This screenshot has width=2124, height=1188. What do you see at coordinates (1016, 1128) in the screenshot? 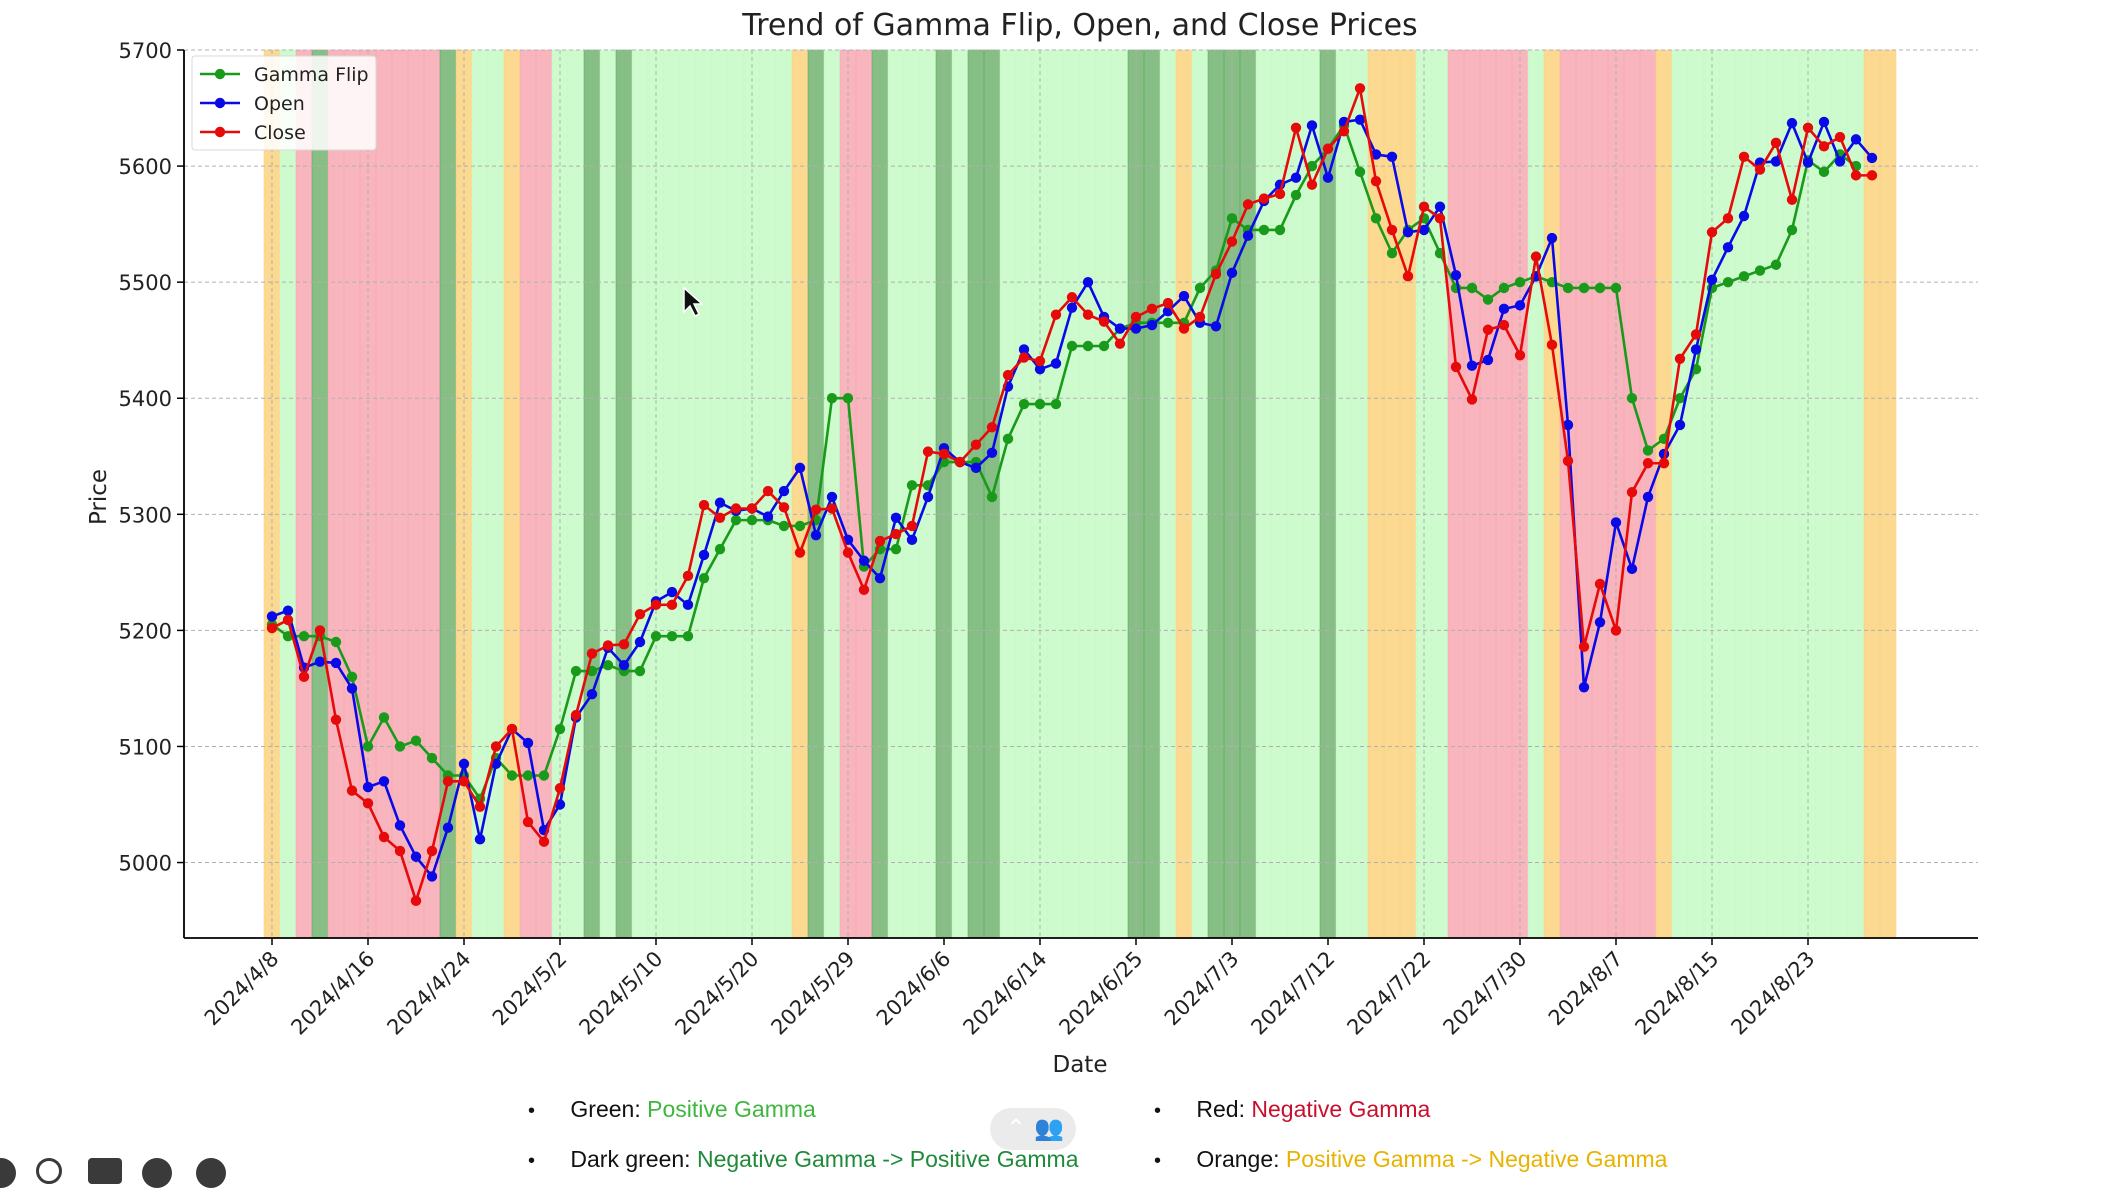
I see `chevron-up-icon: ⌃` at bounding box center [1016, 1128].